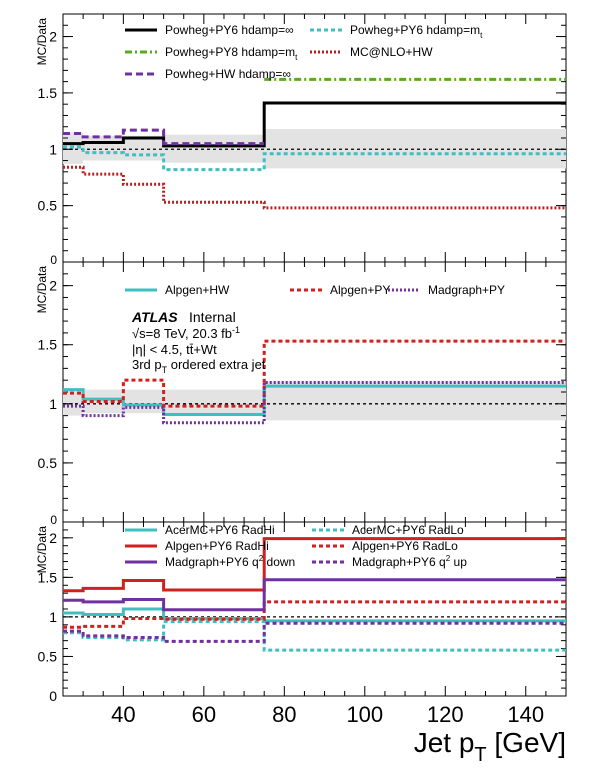 This screenshot has width=596, height=777. What do you see at coordinates (197, 290) in the screenshot?
I see `legend-entry: Alpgen+HW` at bounding box center [197, 290].